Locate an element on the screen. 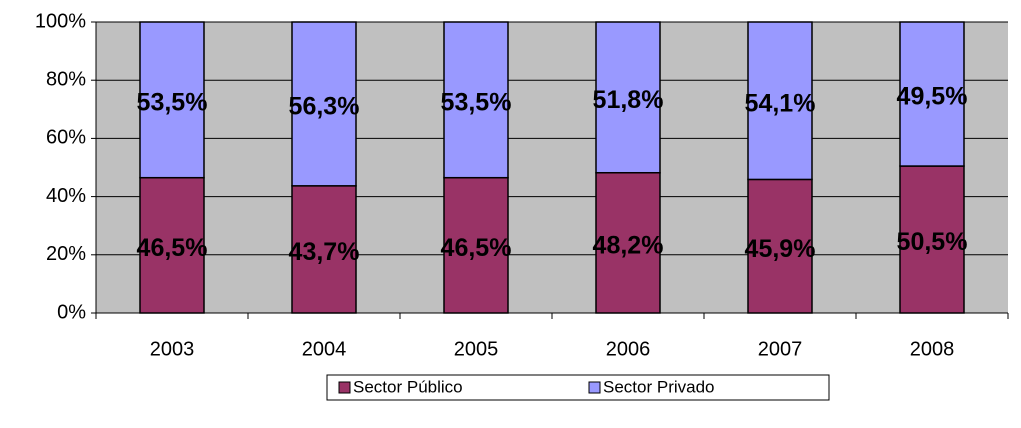 The width and height of the screenshot is (1021, 428). y-tick-label: 0% is located at coordinates (71, 312).